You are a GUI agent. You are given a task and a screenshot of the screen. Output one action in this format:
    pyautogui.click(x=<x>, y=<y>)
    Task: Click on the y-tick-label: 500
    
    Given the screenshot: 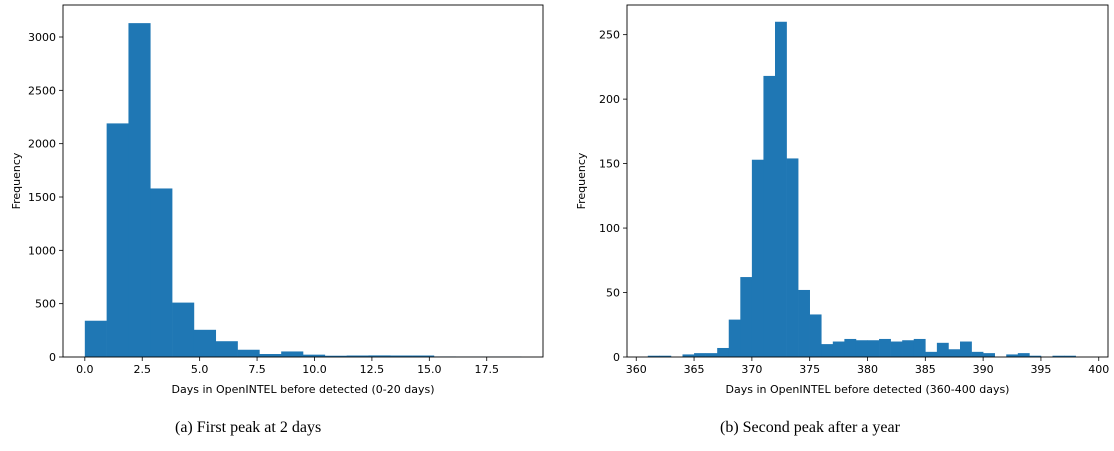 What is the action you would take?
    pyautogui.click(x=45, y=304)
    